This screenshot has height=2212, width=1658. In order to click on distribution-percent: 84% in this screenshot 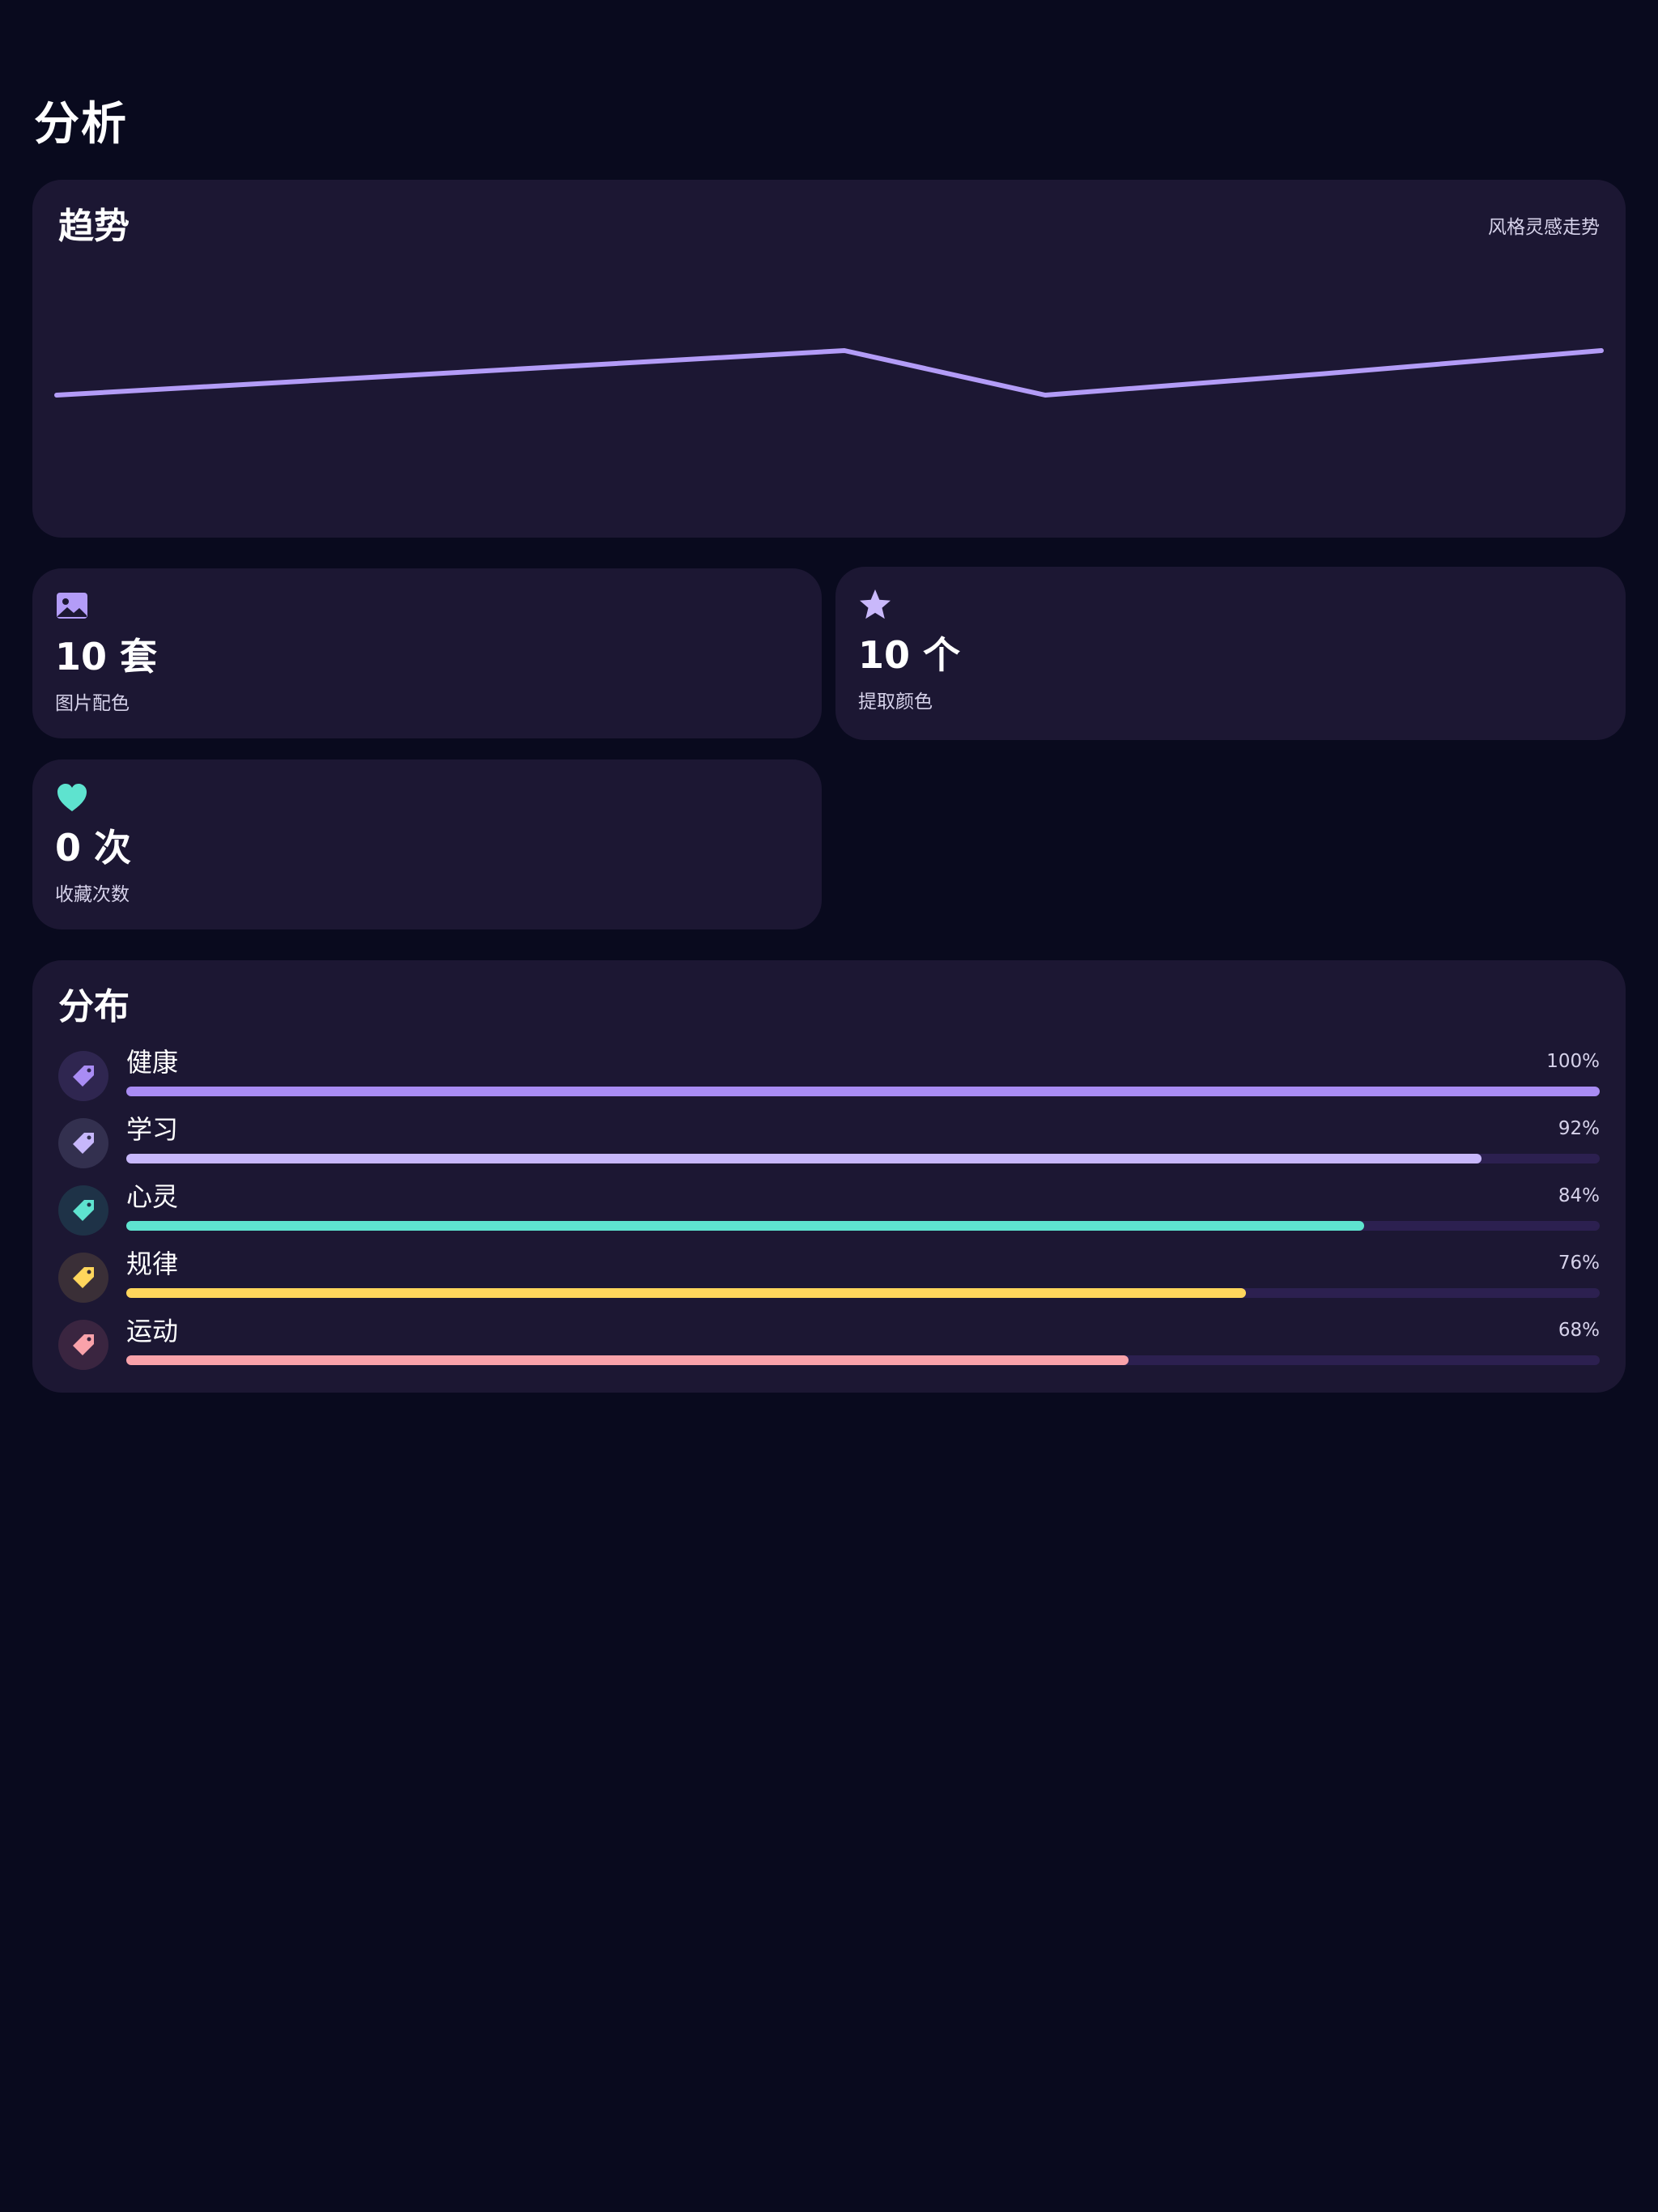, I will do `click(1579, 1196)`.